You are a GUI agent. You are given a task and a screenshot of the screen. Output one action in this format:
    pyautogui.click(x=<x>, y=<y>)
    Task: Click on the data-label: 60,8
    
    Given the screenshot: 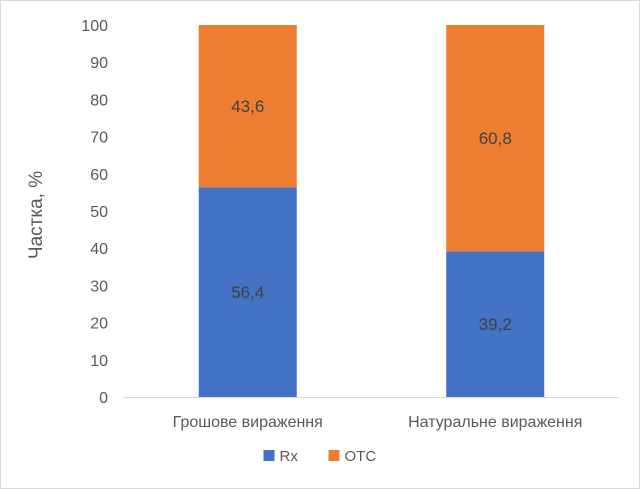 What is the action you would take?
    pyautogui.click(x=495, y=138)
    